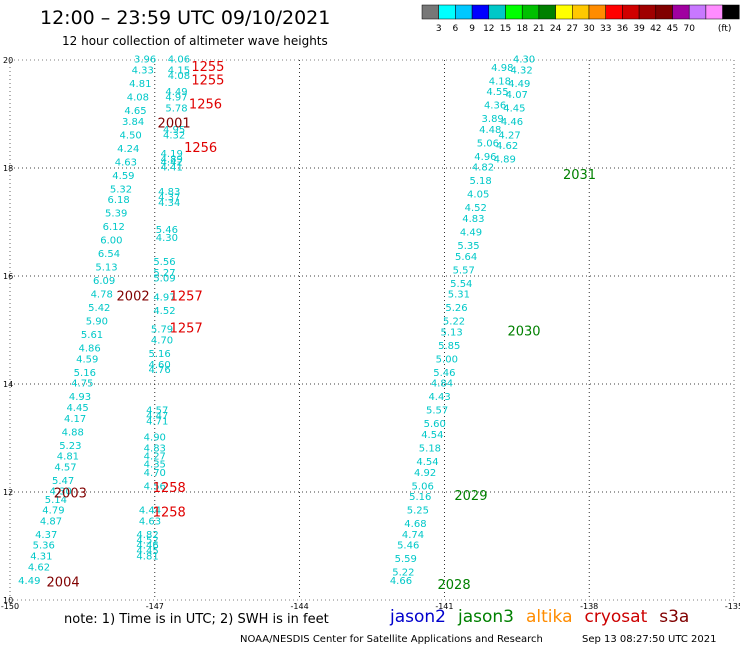  What do you see at coordinates (99, 308) in the screenshot?
I see `wave-height-value: 5.42` at bounding box center [99, 308].